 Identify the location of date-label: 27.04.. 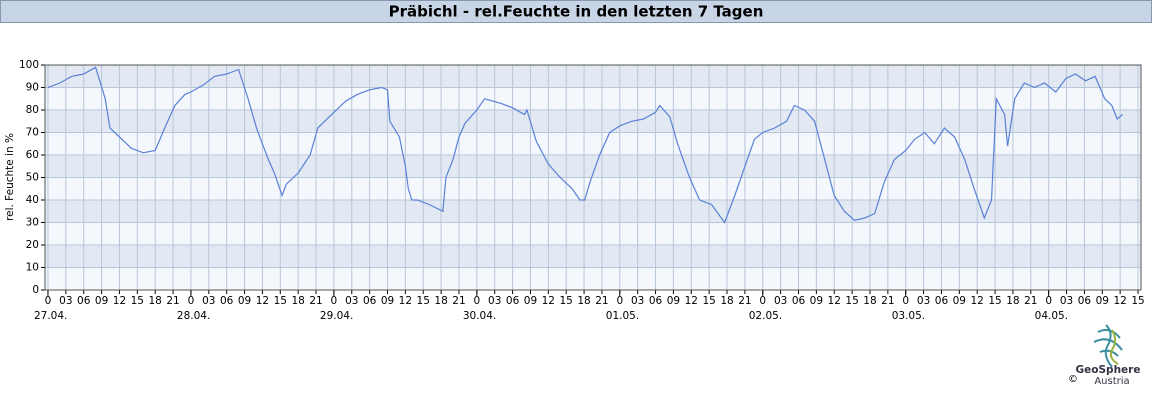
(50, 316).